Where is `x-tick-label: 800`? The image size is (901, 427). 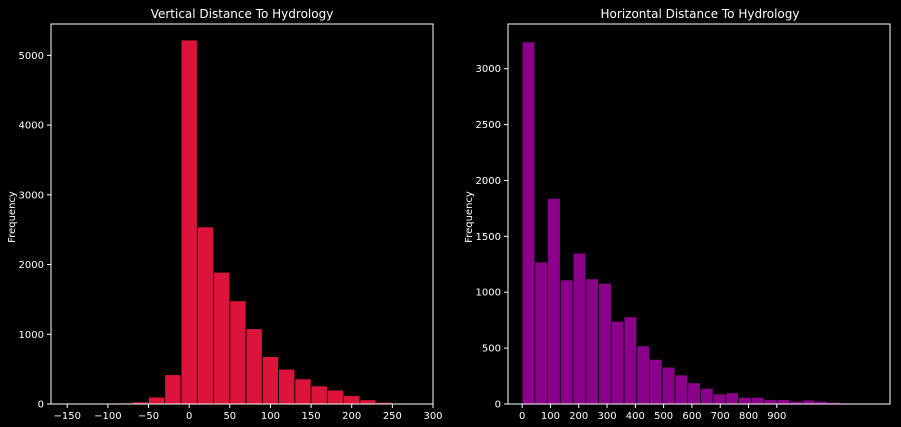
x-tick-label: 800 is located at coordinates (748, 416).